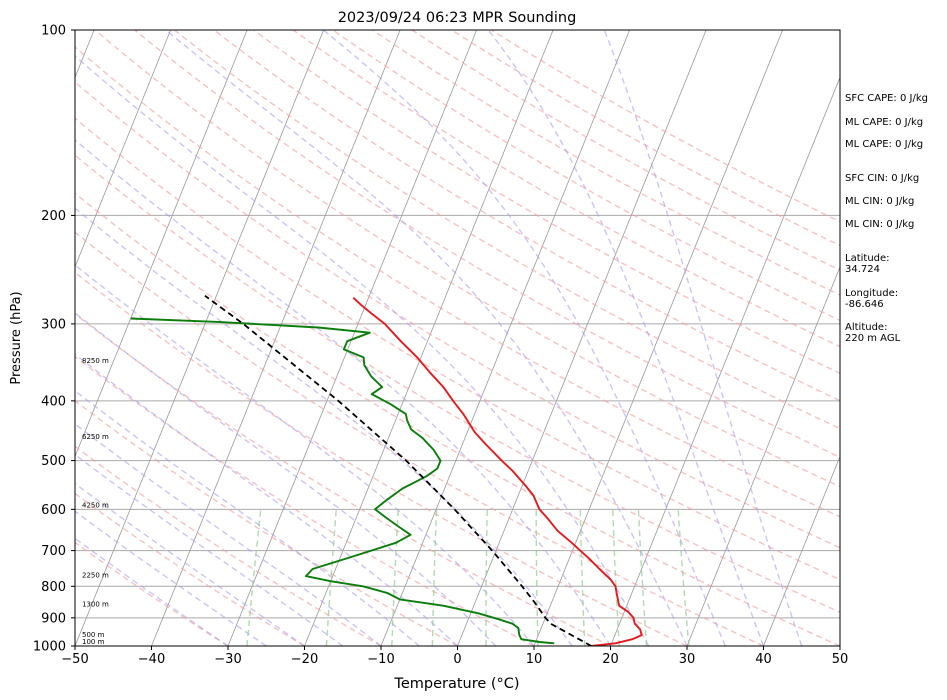  I want to click on x-axis-label: Temperature (°C), so click(456, 684).